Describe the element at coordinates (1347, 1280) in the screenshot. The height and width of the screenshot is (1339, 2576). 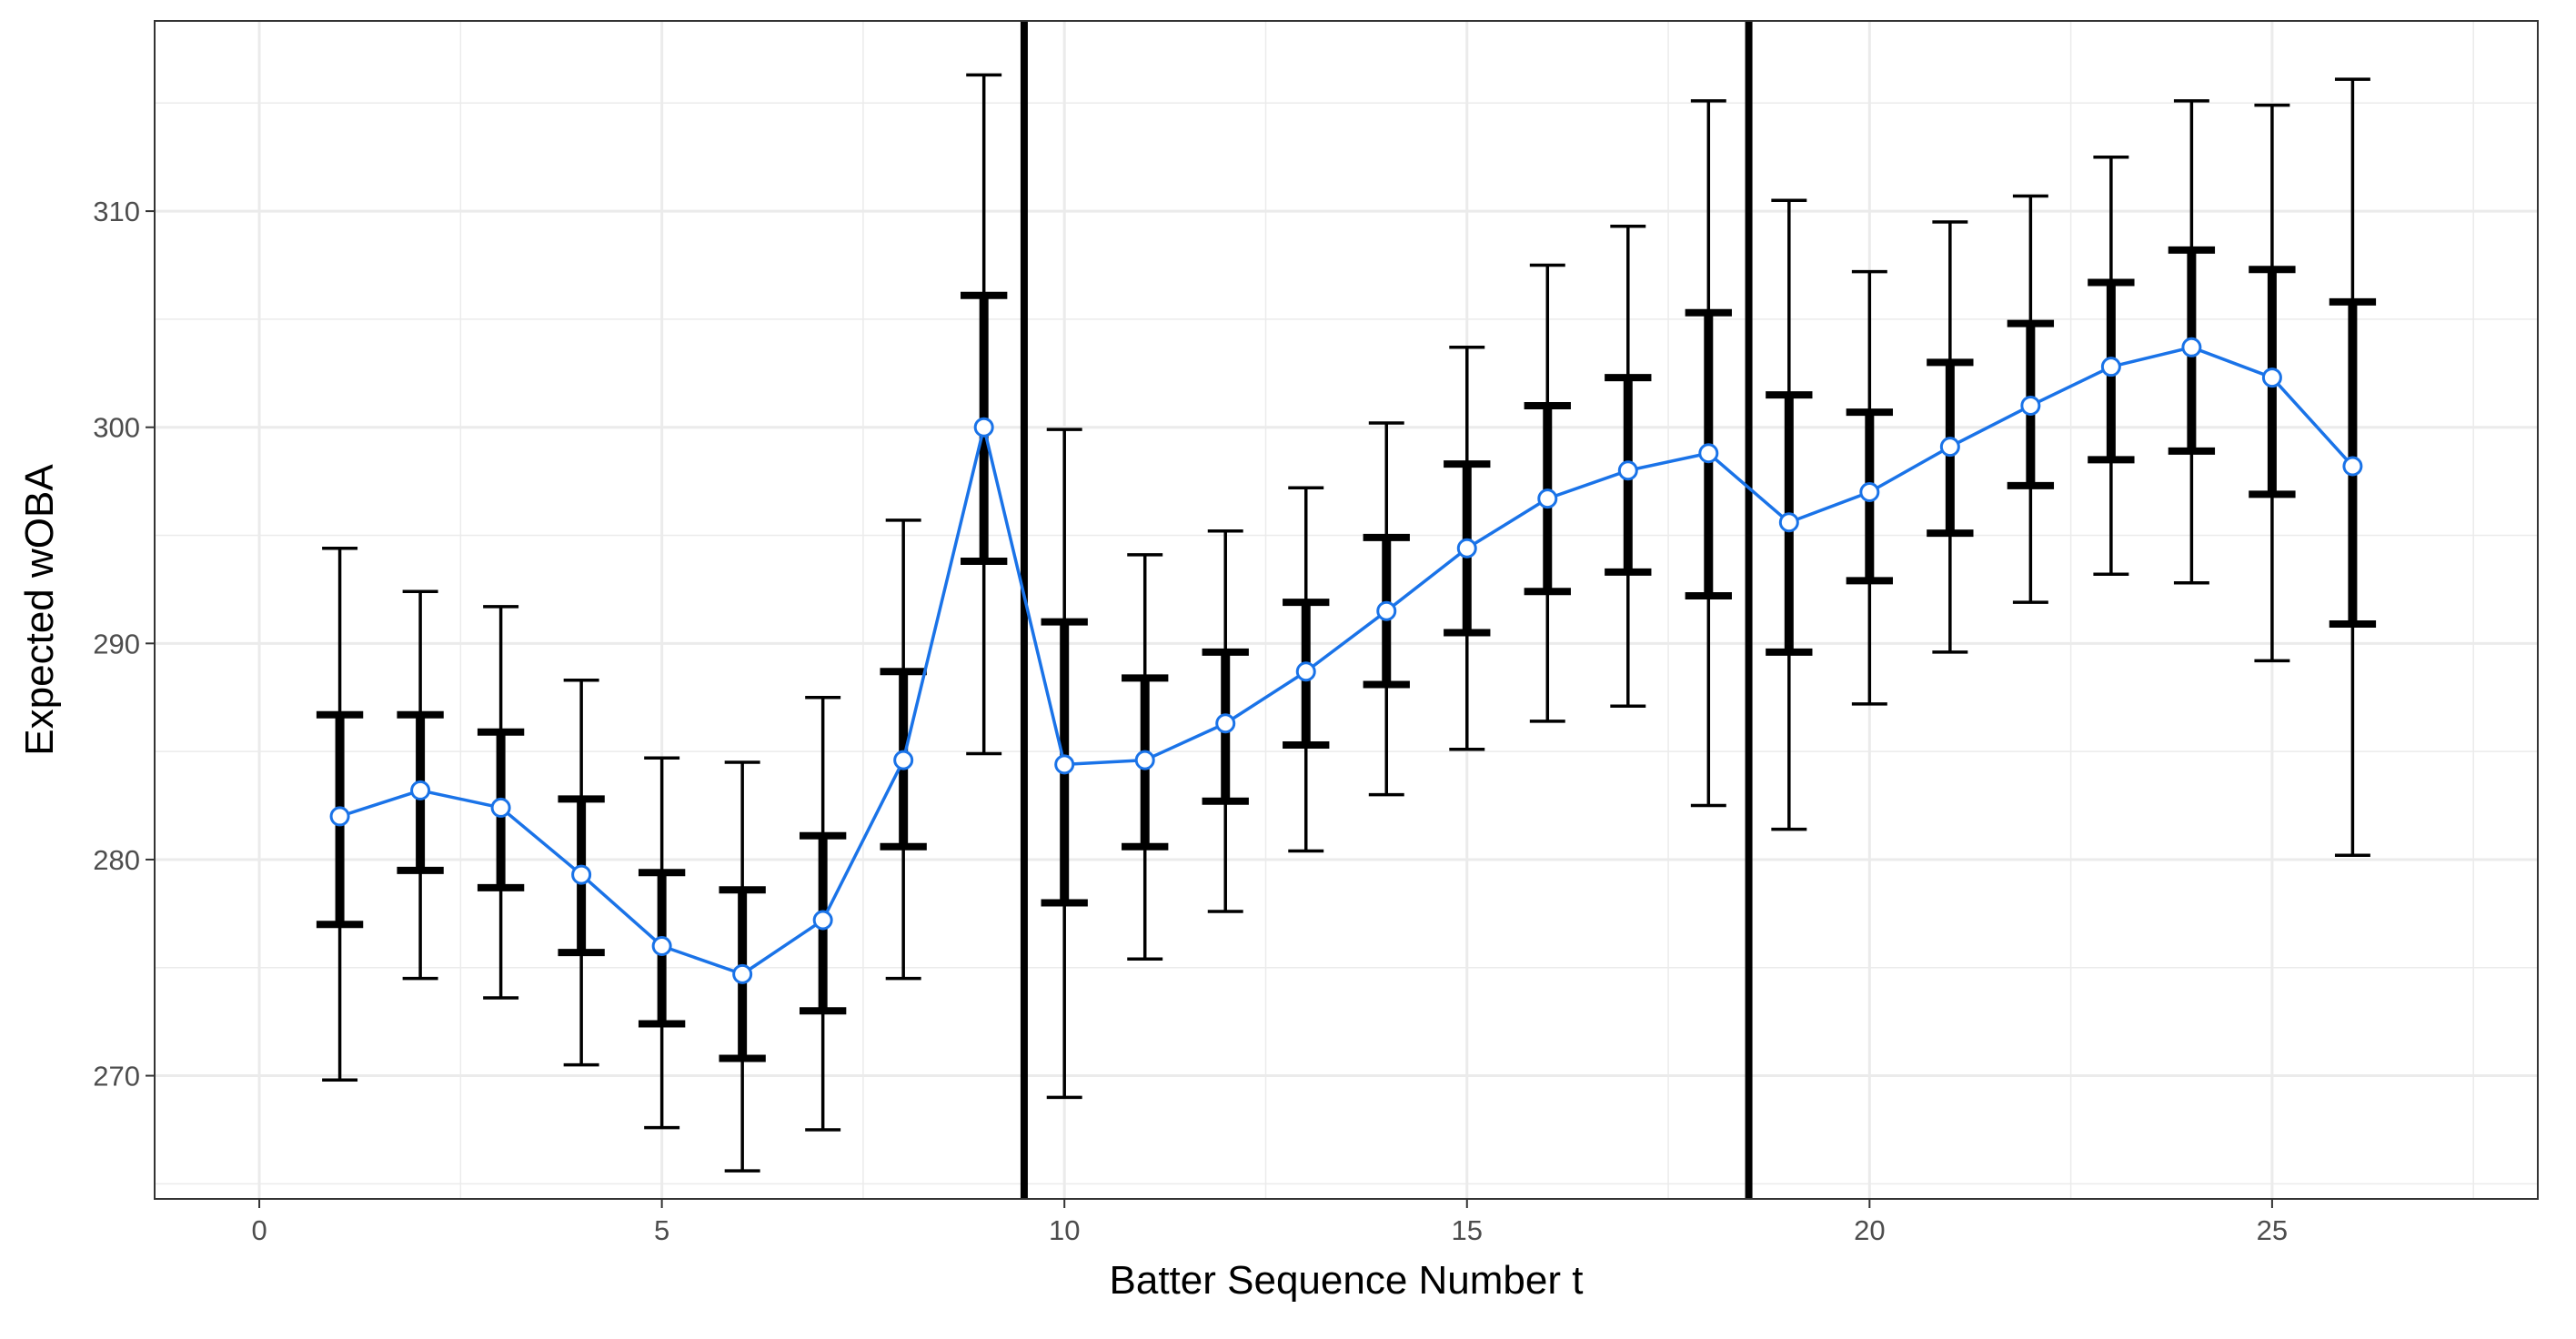
I see `x-axis-title: Batter Sequence Number t` at that location.